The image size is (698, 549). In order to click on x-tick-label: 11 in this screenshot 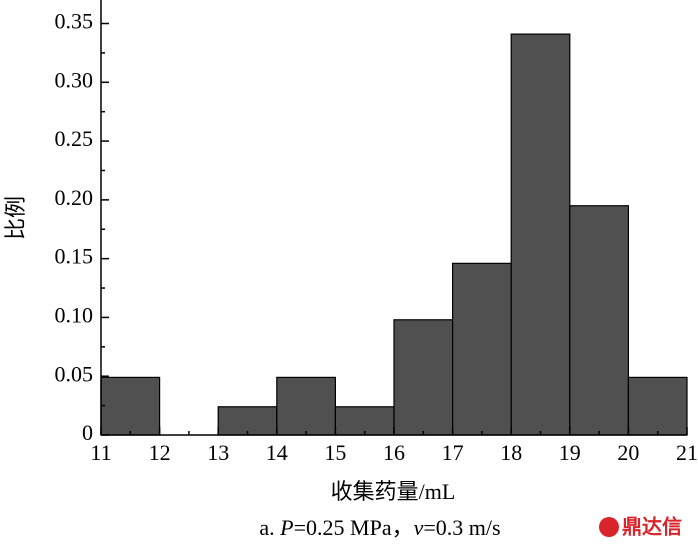, I will do `click(100, 452)`.